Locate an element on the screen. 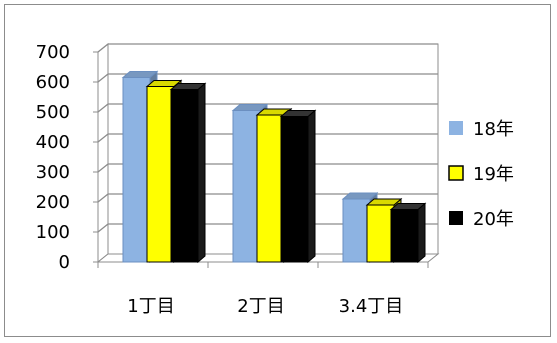 This screenshot has width=557, height=343. y-tick-label: 500 is located at coordinates (53, 112).